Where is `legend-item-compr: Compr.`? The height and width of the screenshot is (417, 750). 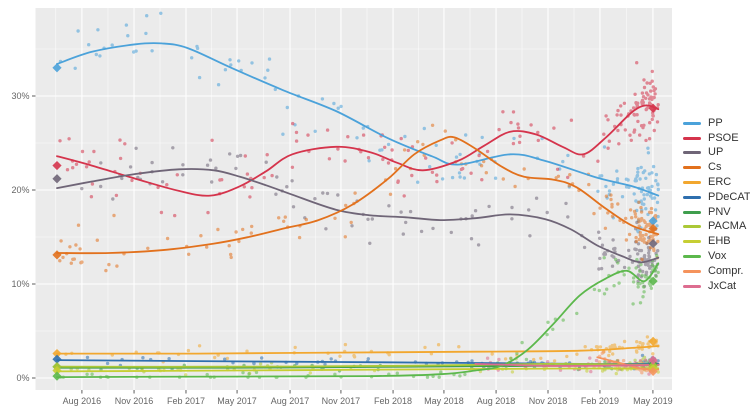
legend-item-compr: Compr. is located at coordinates (716, 271).